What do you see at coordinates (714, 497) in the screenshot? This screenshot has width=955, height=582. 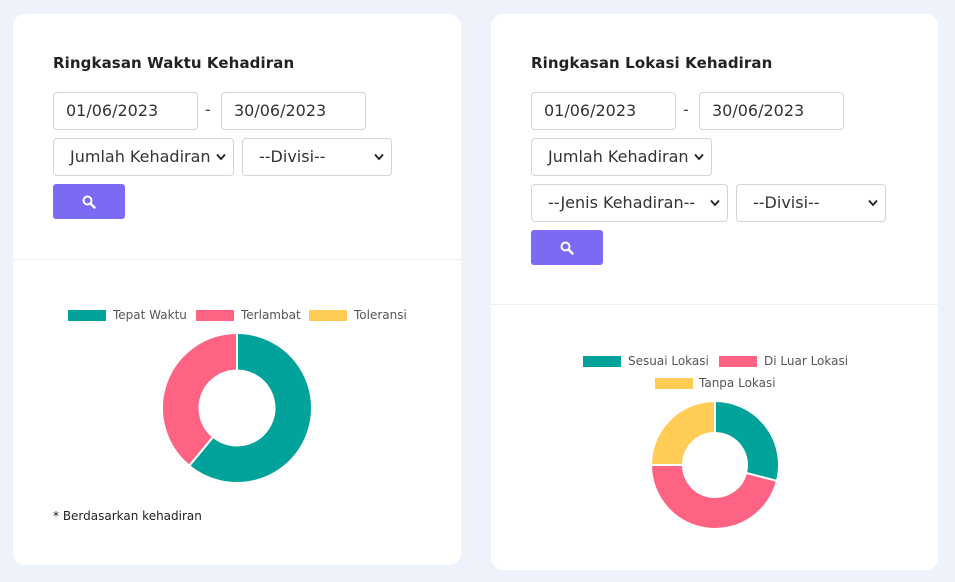 I see `donut-slice-di-luar-lokasi` at bounding box center [714, 497].